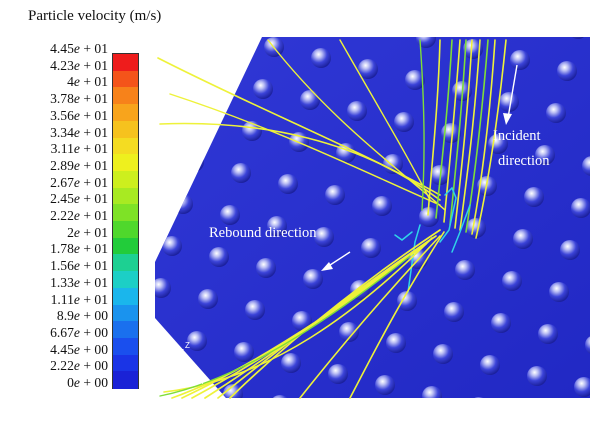 The image size is (600, 421). I want to click on tick-mantissa: 4.45, so click(62, 48).